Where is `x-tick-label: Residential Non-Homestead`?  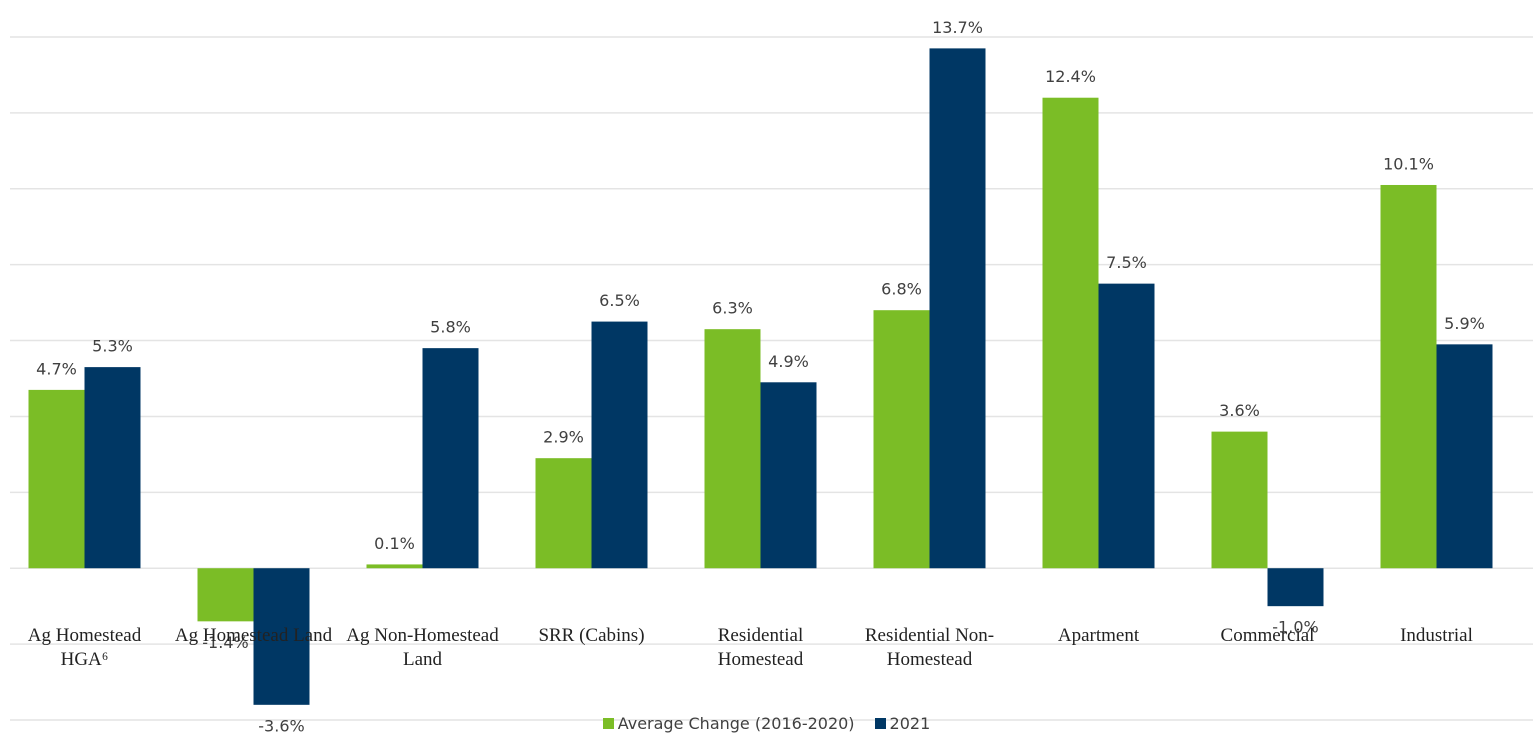 x-tick-label: Residential Non-Homestead is located at coordinates (929, 648).